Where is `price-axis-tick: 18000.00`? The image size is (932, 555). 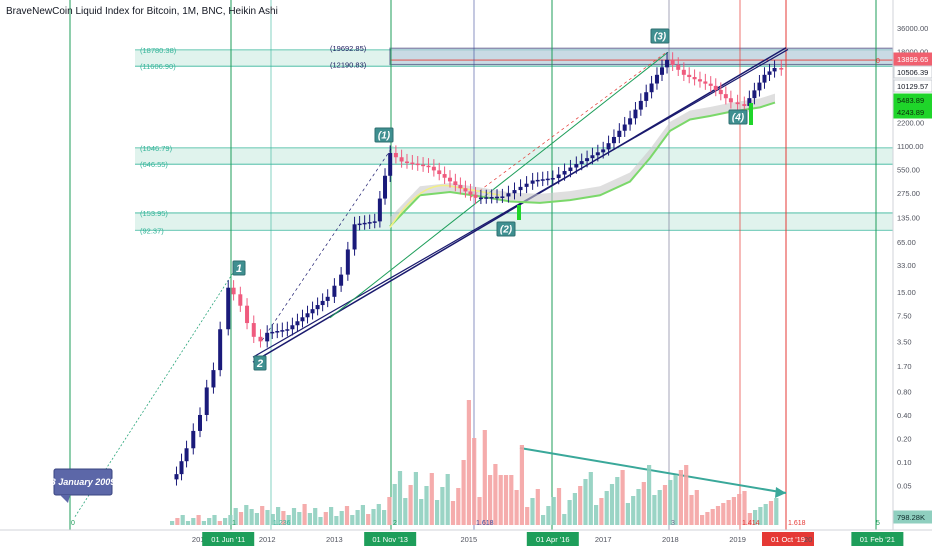
price-axis-tick: 18000.00 is located at coordinates (912, 51).